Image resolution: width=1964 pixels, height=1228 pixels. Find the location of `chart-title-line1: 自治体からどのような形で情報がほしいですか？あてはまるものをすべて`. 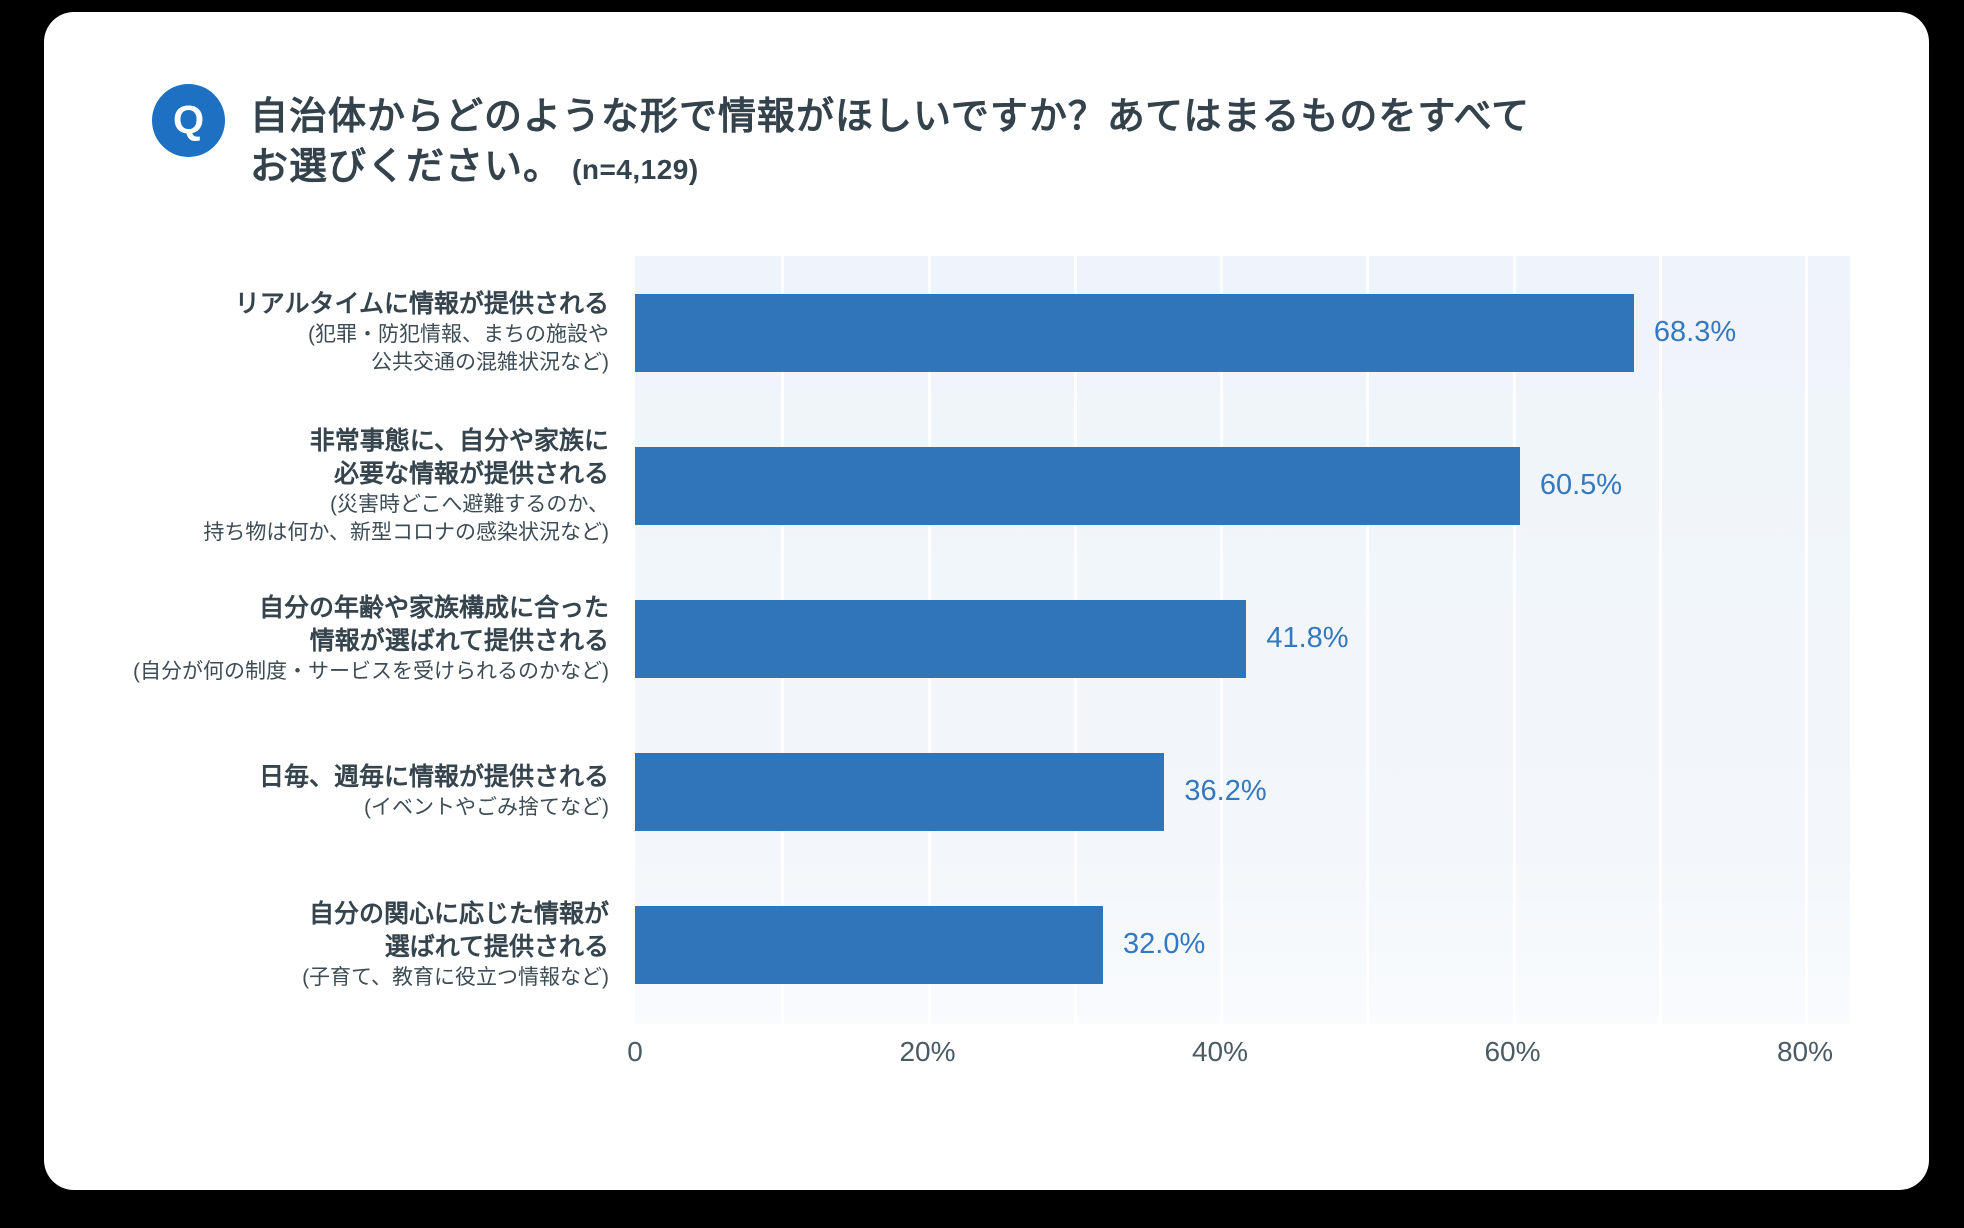

chart-title-line1: 自治体からどのような形で情報がほしいですか？あてはまるものをすべて is located at coordinates (890, 117).